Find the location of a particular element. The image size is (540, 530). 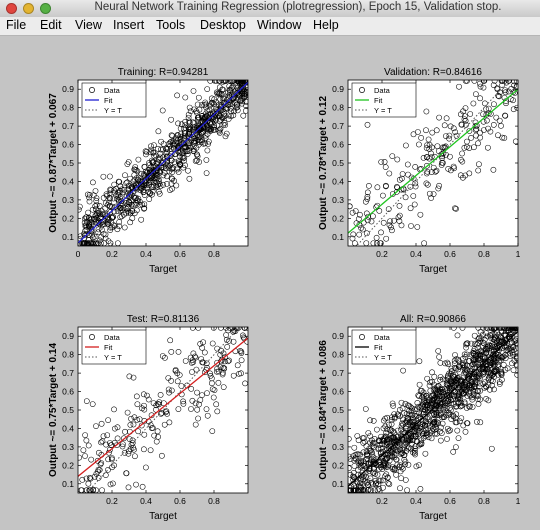

menu-window: Window is located at coordinates (279, 25).